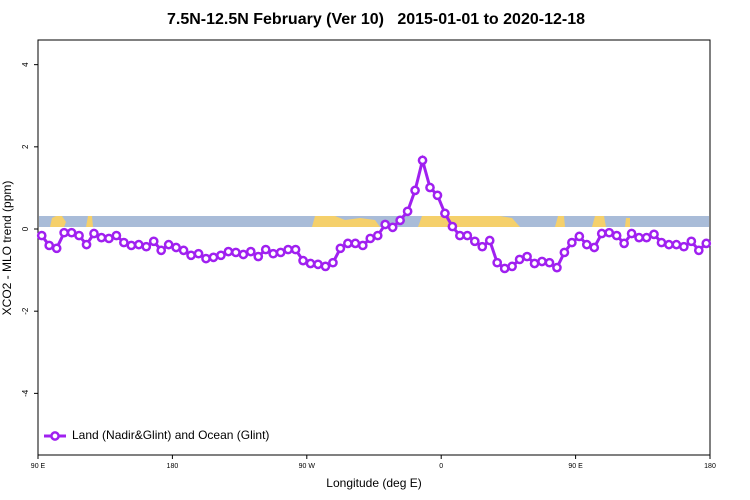  I want to click on y-tick-label: 4, so click(25, 64).